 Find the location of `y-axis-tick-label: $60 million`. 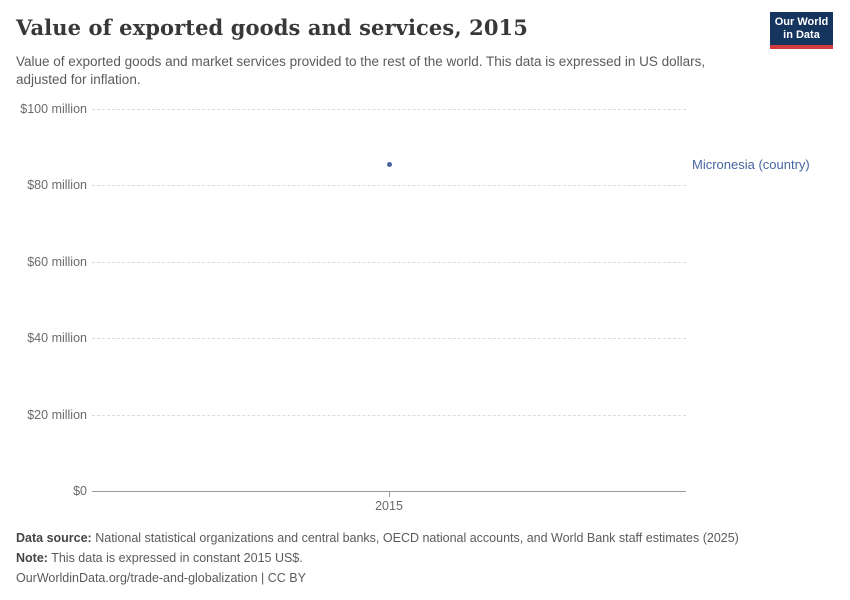

y-axis-tick-label: $60 million is located at coordinates (57, 261).